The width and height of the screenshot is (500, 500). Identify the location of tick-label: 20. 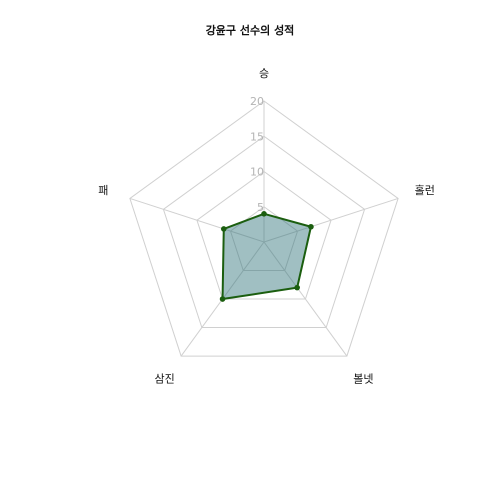
(257, 101).